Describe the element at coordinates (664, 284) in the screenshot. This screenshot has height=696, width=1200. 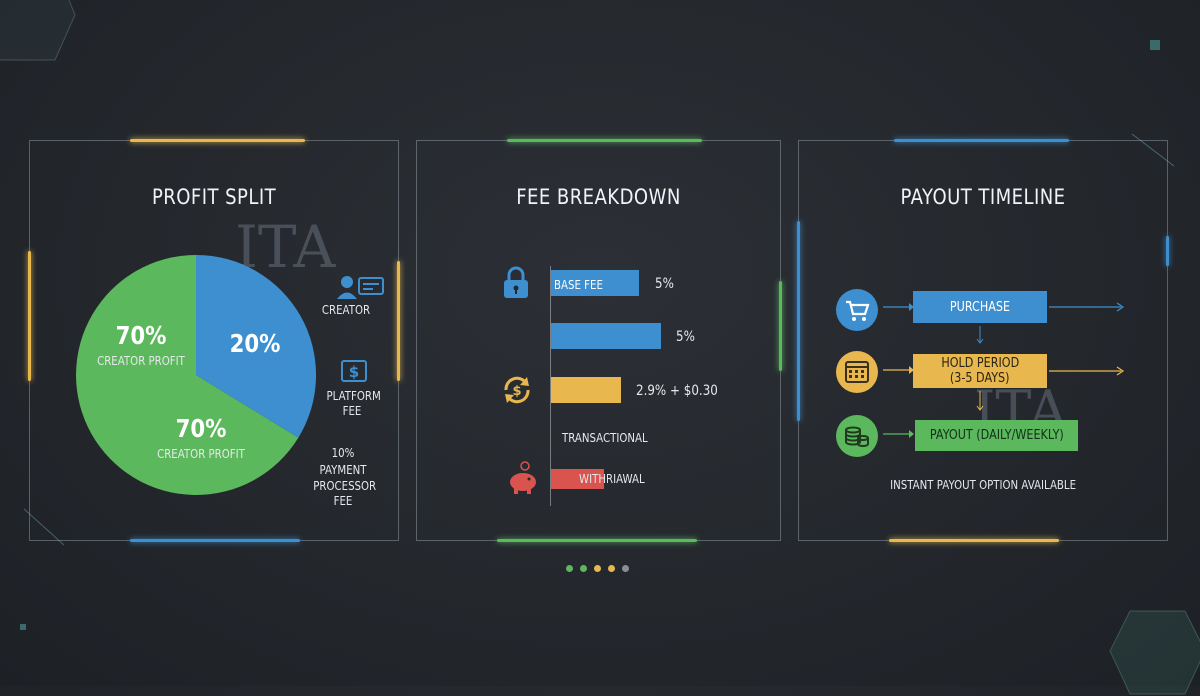
I see `fee-row-value-base: 5%` at that location.